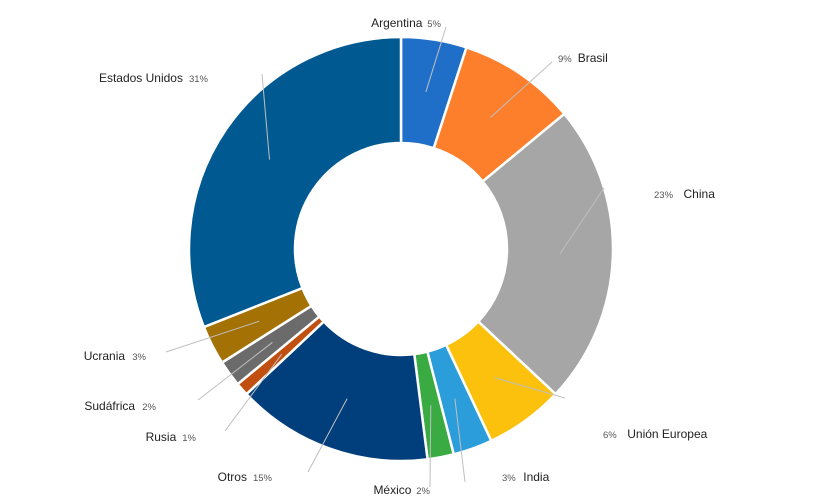 The image size is (820, 503). I want to click on slice-label-pct: 31%, so click(199, 79).